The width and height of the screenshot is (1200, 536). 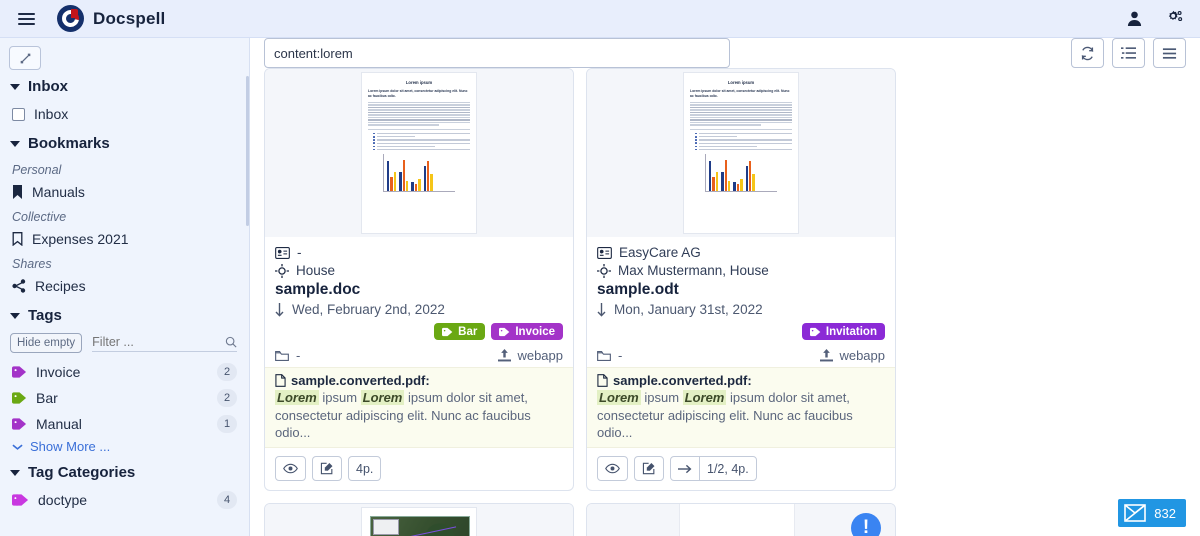 I want to click on id-card-icon, so click(x=604, y=252).